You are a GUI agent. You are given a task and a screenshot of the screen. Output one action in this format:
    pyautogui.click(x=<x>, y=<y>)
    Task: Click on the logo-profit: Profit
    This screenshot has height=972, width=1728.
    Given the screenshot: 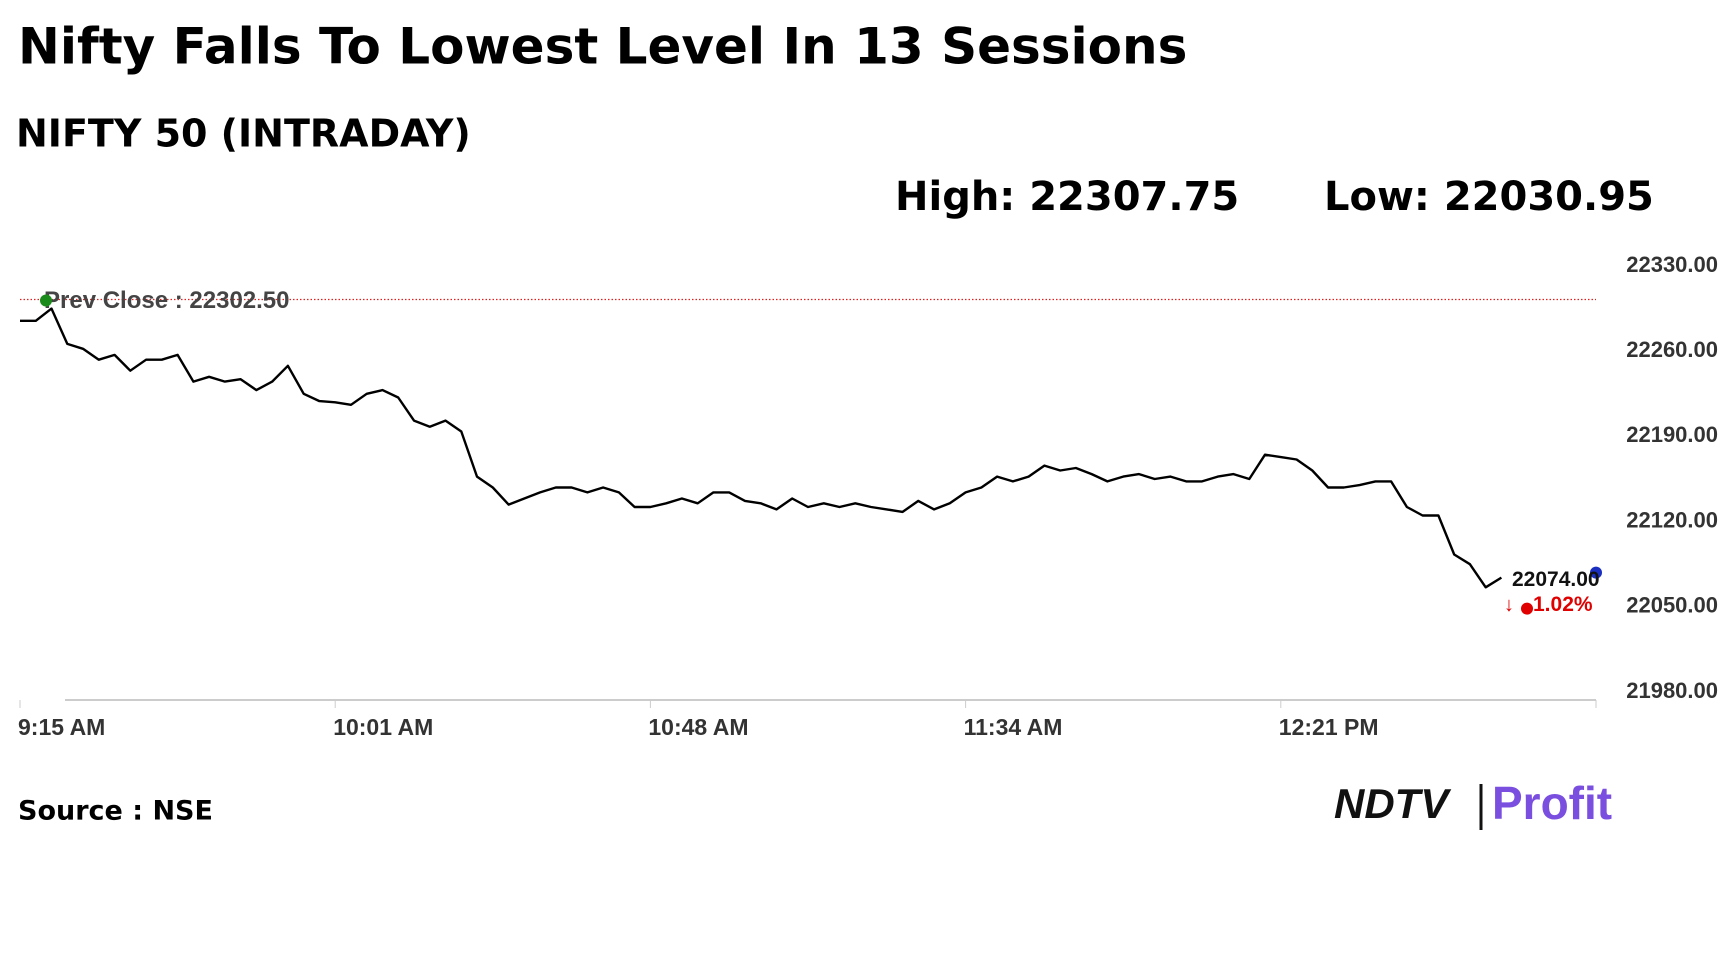 What is the action you would take?
    pyautogui.click(x=1552, y=803)
    